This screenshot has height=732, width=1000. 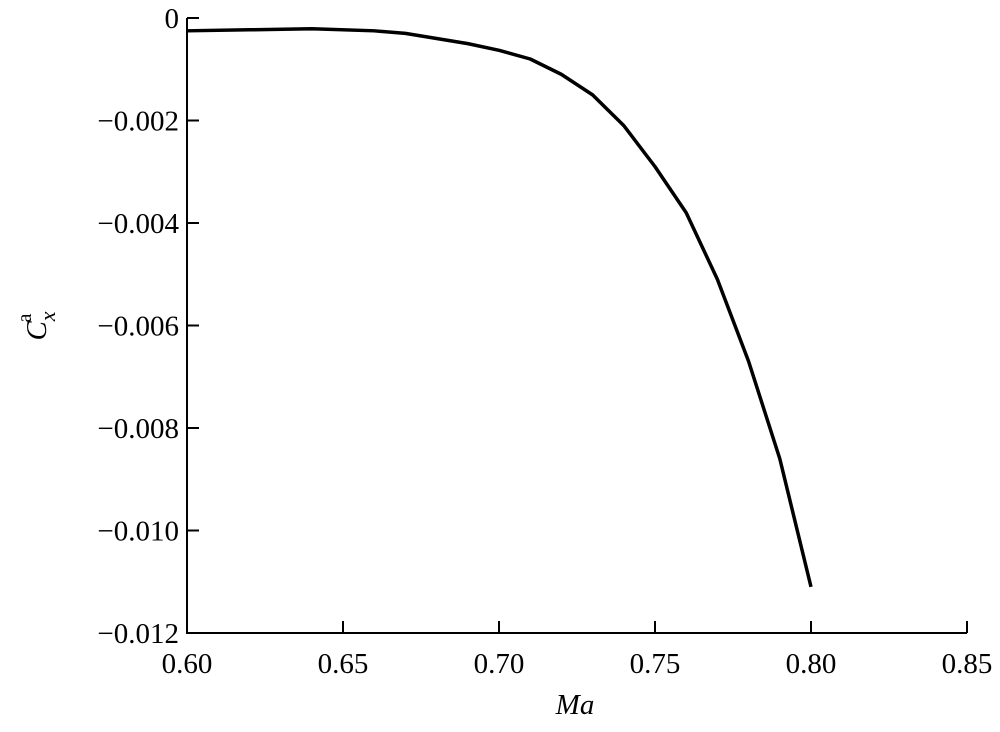 I want to click on y-tick-label: −0.012, so click(x=138, y=634).